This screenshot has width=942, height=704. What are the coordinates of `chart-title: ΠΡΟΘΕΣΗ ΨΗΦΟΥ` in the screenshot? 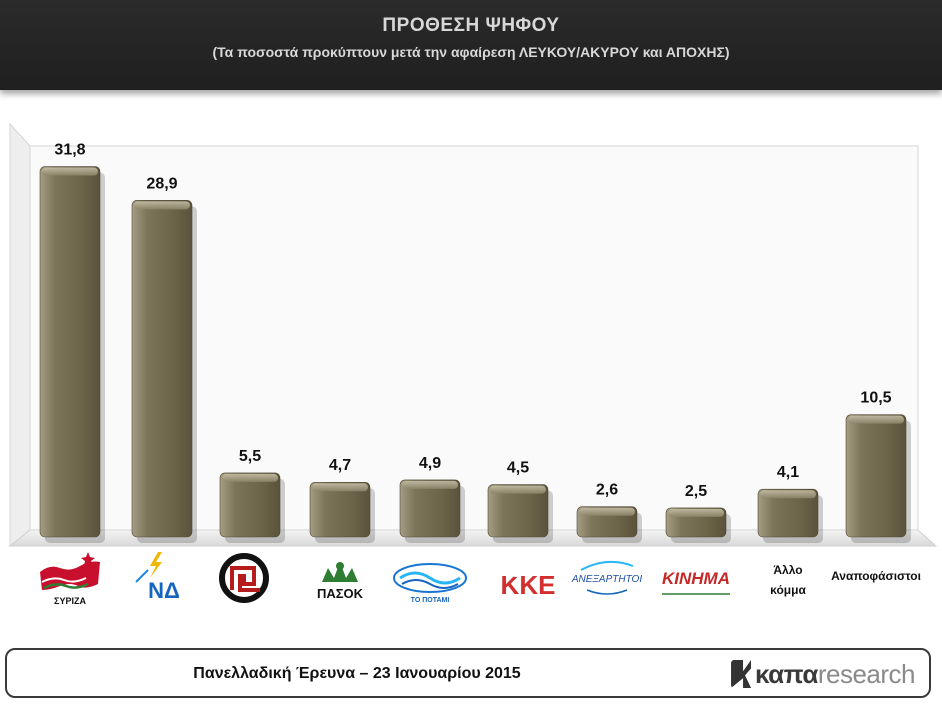 It's located at (471, 25).